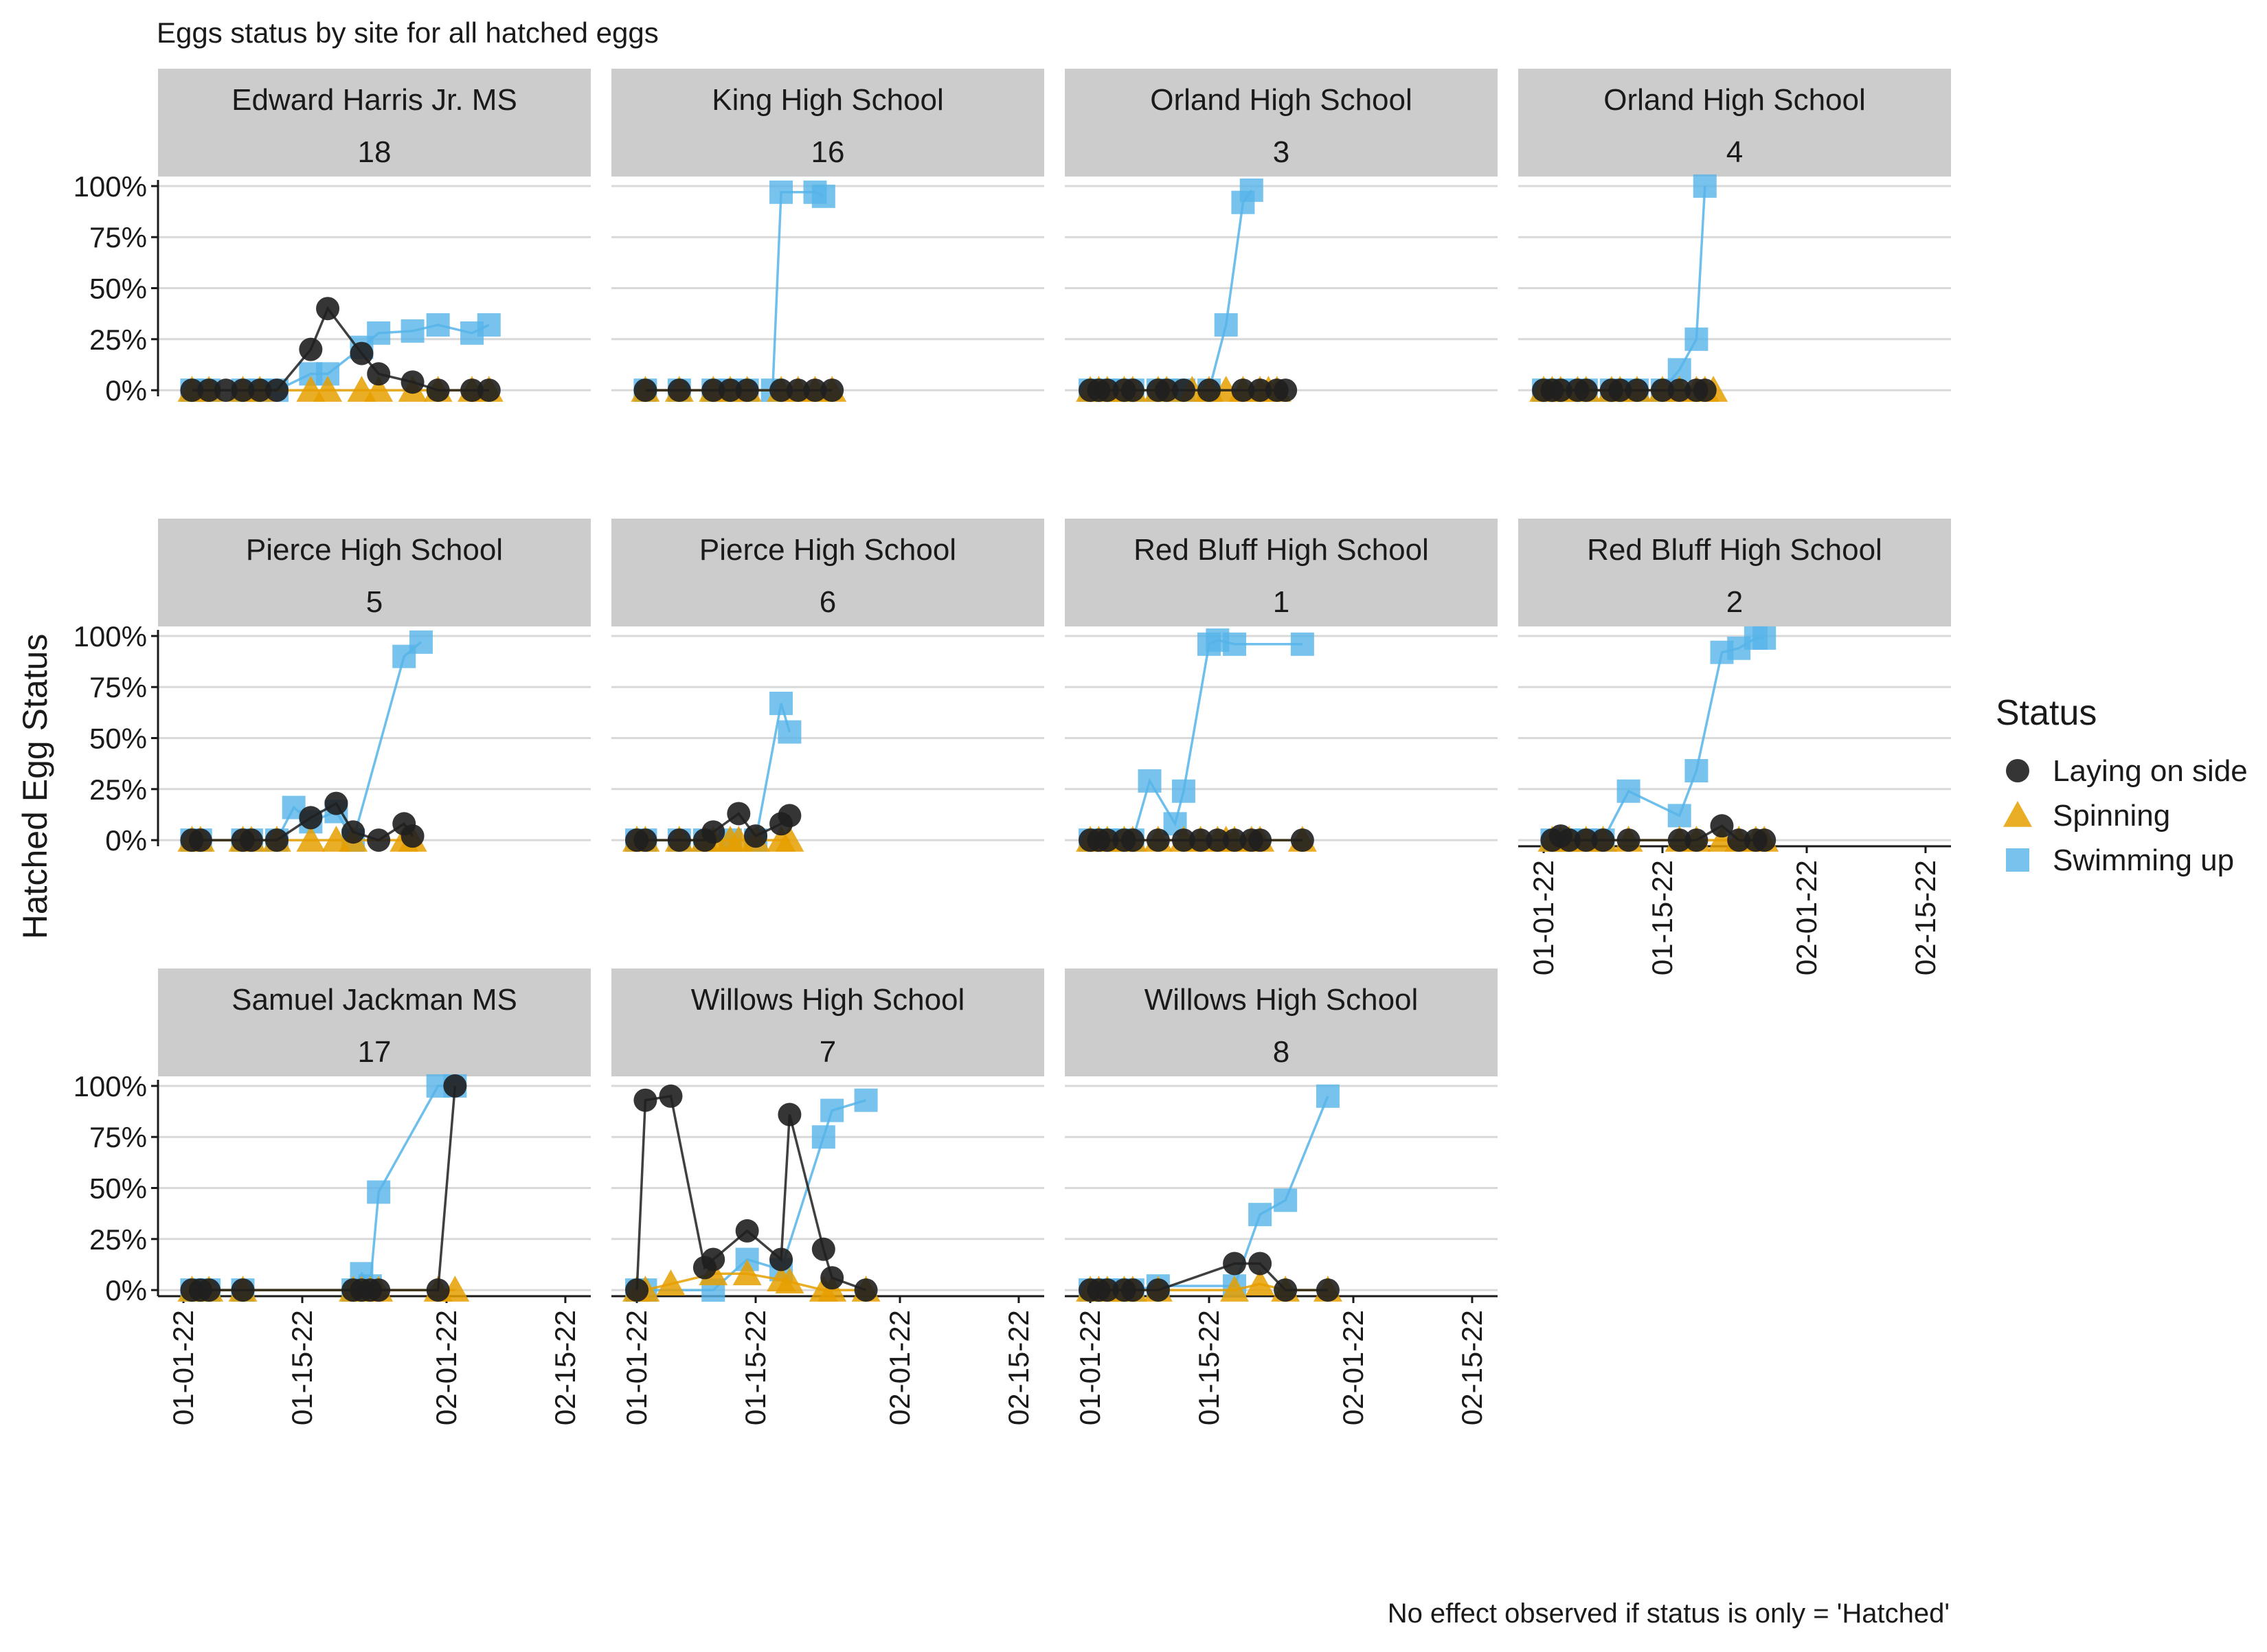 The image size is (2267, 1652). What do you see at coordinates (828, 602) in the screenshot?
I see `facet-id-label: 6` at bounding box center [828, 602].